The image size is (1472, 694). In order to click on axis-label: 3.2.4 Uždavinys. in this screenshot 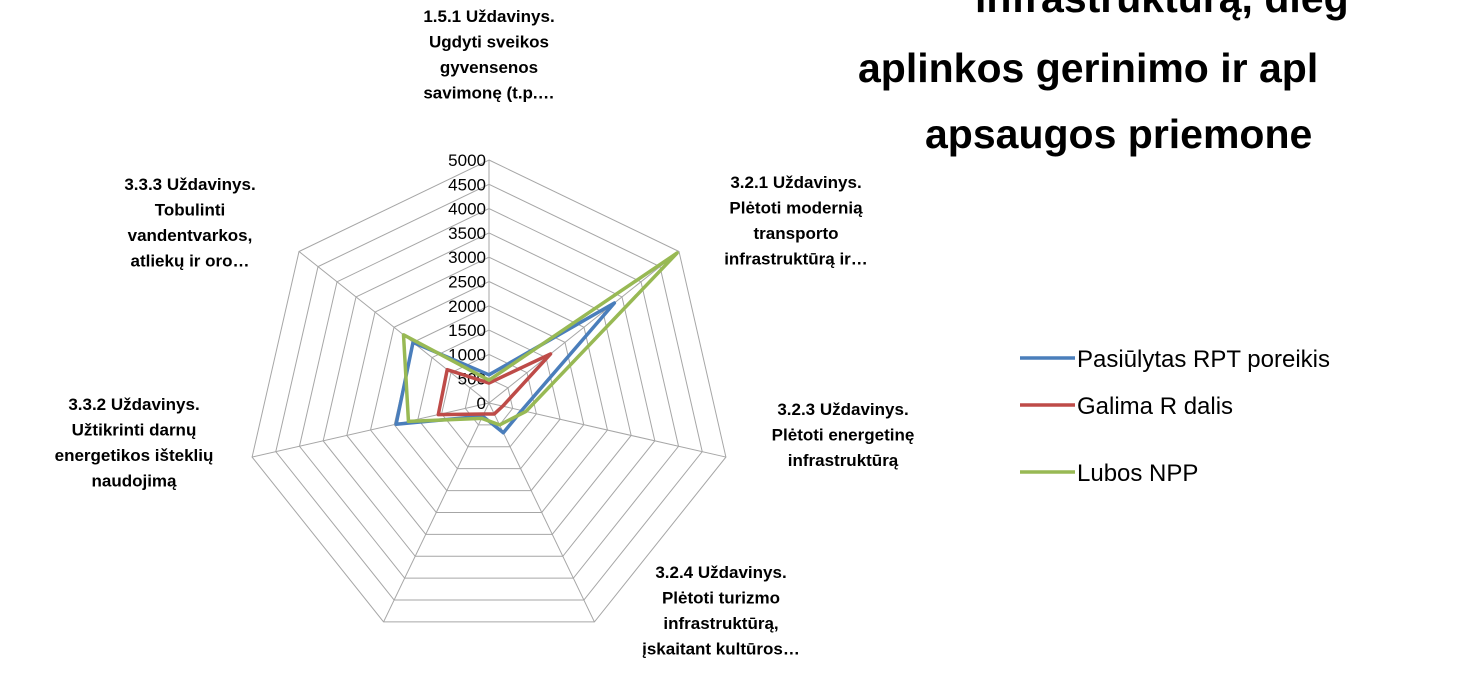, I will do `click(720, 572)`.